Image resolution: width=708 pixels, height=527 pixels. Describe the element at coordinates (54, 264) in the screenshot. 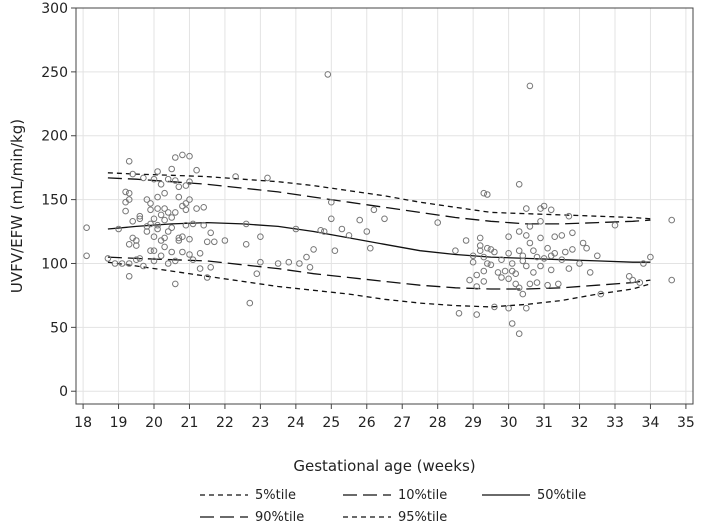

I see `y-tick-label: 100` at that location.